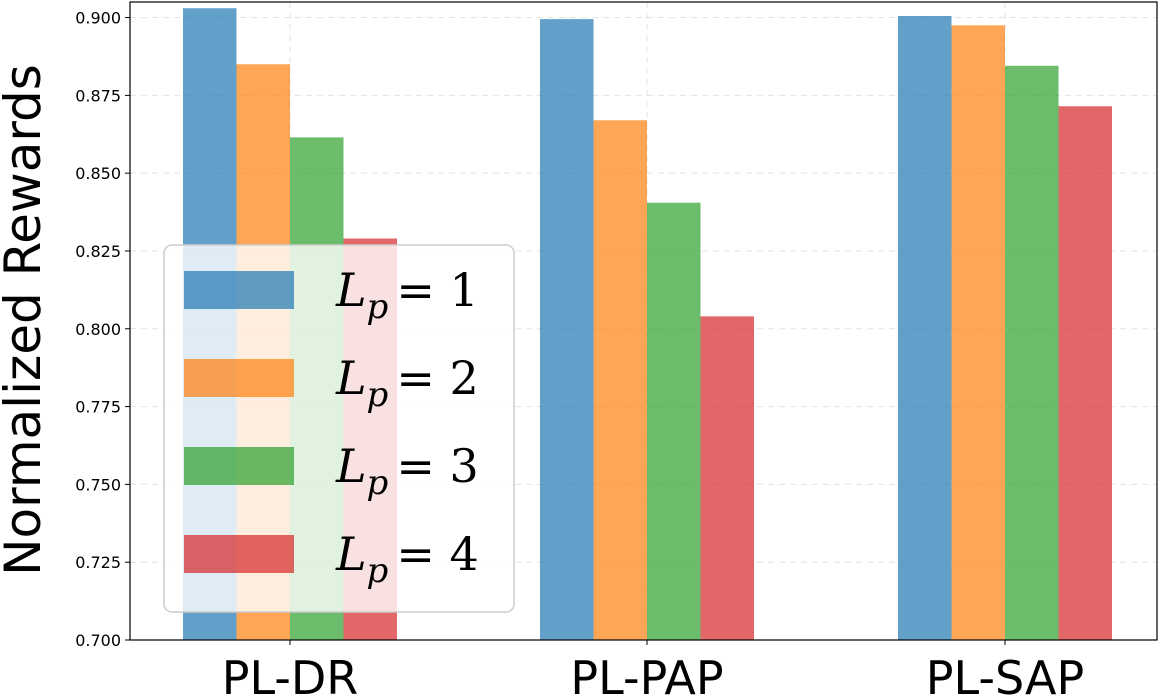 Image resolution: width=1160 pixels, height=697 pixels. I want to click on legend-label-2: Lp = 2, so click(407, 383).